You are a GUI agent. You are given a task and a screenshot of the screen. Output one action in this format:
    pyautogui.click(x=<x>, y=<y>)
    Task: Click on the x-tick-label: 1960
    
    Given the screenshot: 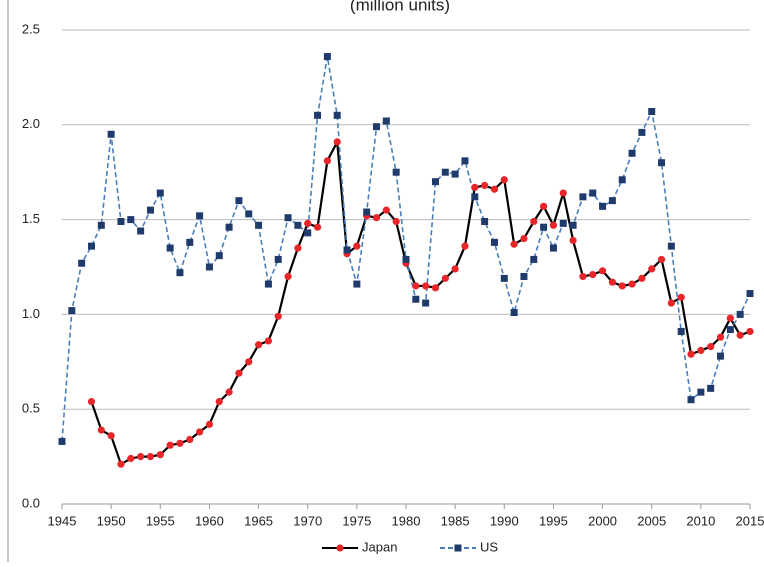 What is the action you would take?
    pyautogui.click(x=209, y=520)
    